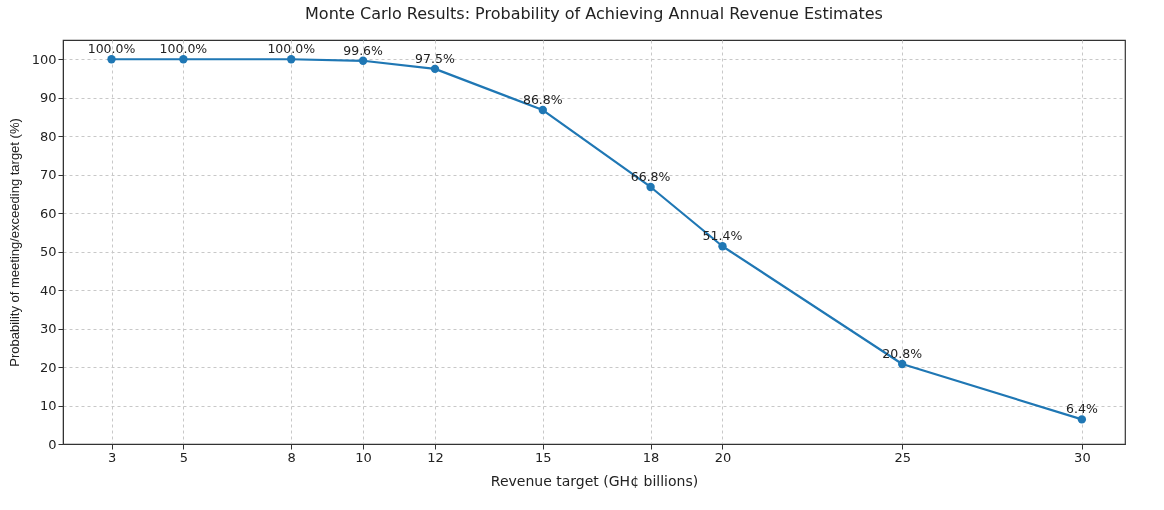 The width and height of the screenshot is (1164, 510). Describe the element at coordinates (48, 213) in the screenshot. I see `y-tick-label: 60` at that location.